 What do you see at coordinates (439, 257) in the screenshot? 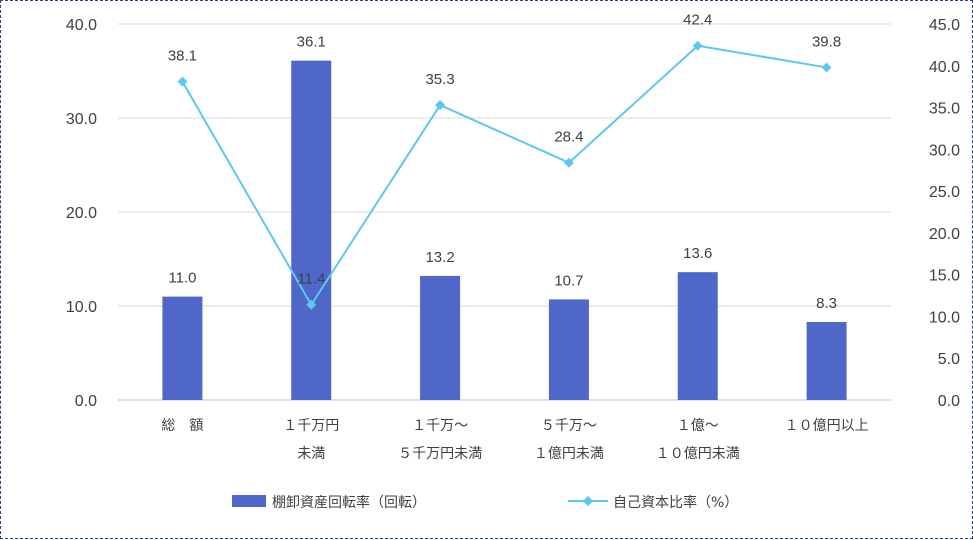
I see `bar-data-label: 13.2` at bounding box center [439, 257].